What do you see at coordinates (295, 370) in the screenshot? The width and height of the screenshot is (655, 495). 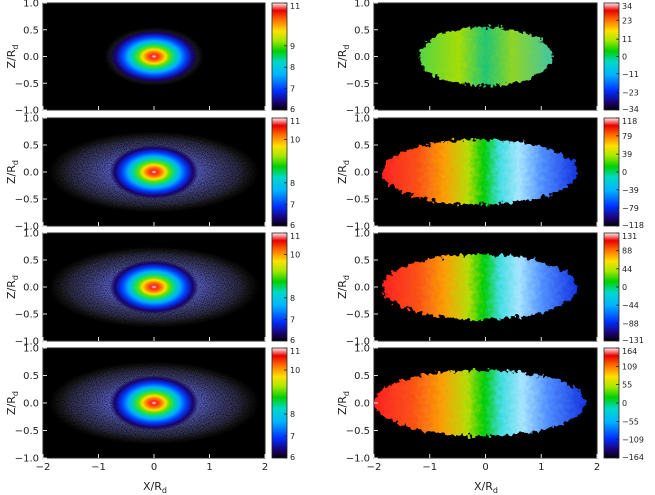 I see `colorbar-tick-label: 10` at bounding box center [295, 370].